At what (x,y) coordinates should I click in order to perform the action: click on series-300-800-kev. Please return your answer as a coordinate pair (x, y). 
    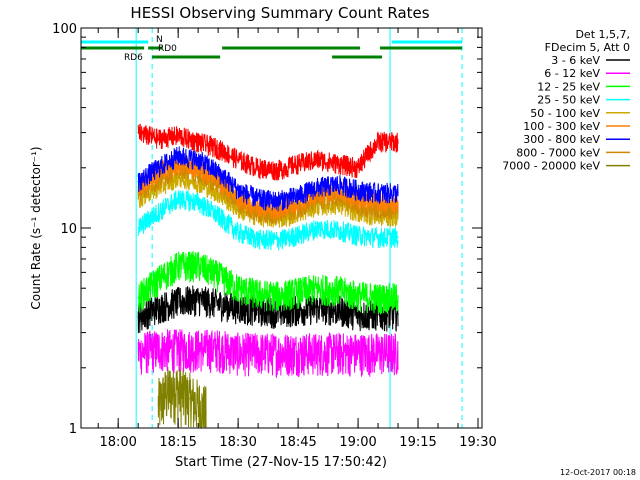
    Looking at the image, I should click on (268, 179).